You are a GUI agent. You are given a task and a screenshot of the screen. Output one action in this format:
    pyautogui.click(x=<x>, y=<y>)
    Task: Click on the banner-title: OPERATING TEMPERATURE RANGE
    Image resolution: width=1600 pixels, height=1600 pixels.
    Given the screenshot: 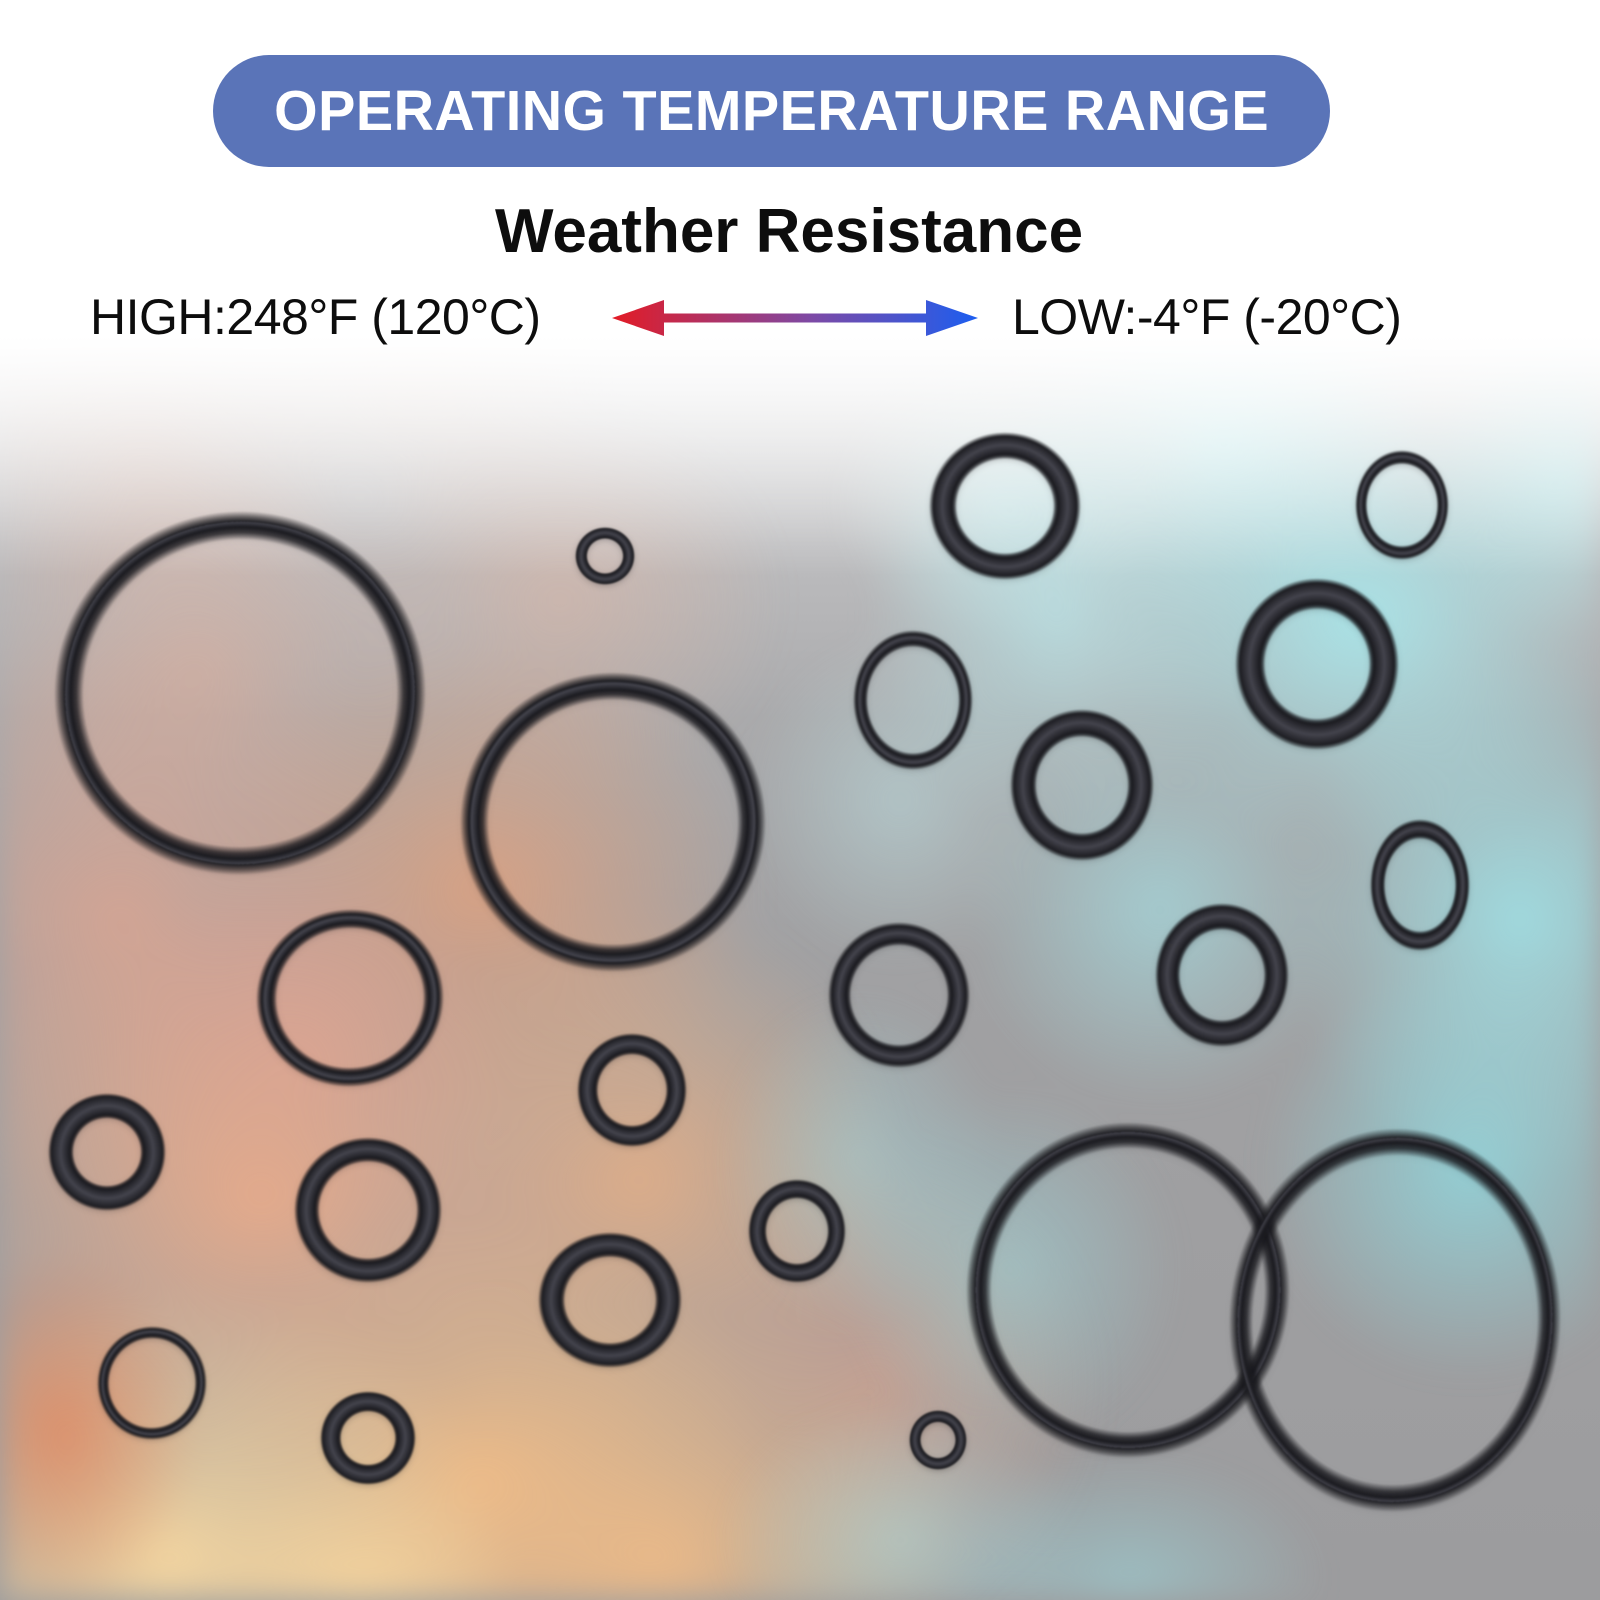 What is the action you would take?
    pyautogui.click(x=771, y=111)
    